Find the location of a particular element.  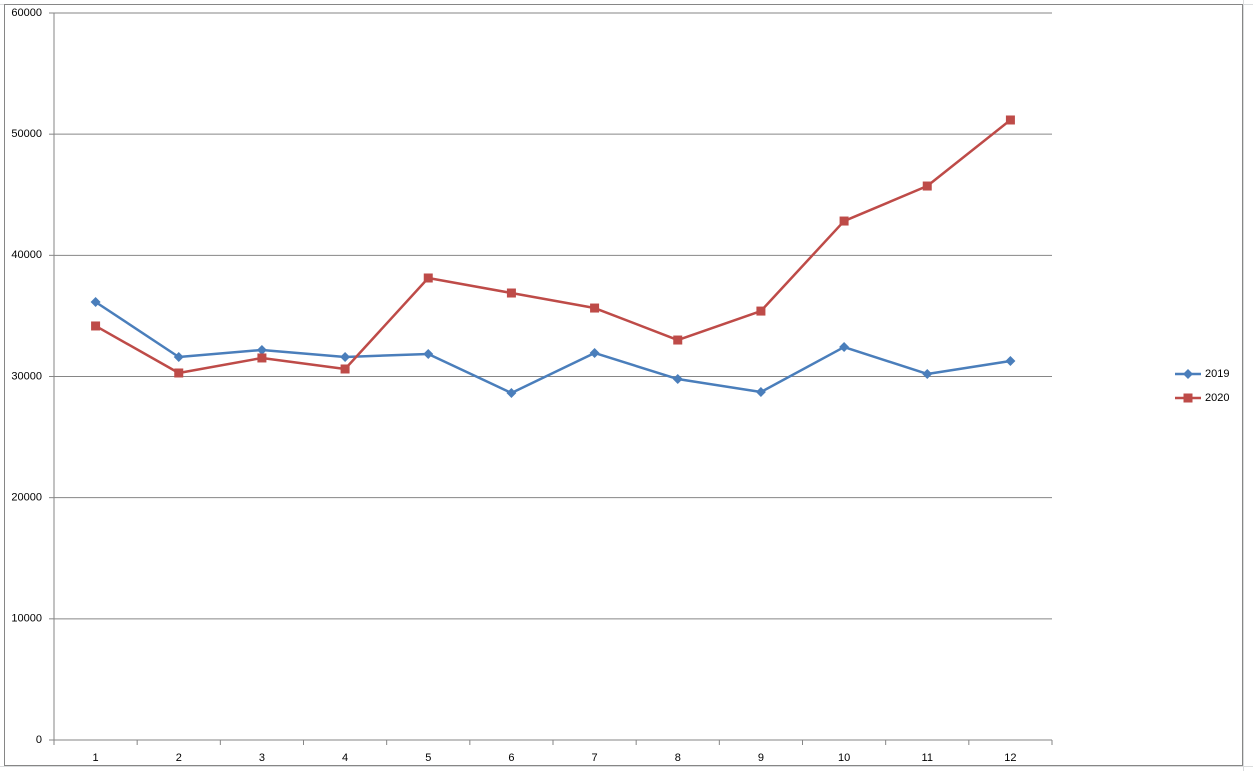

x-tick-label: 4 is located at coordinates (345, 758).